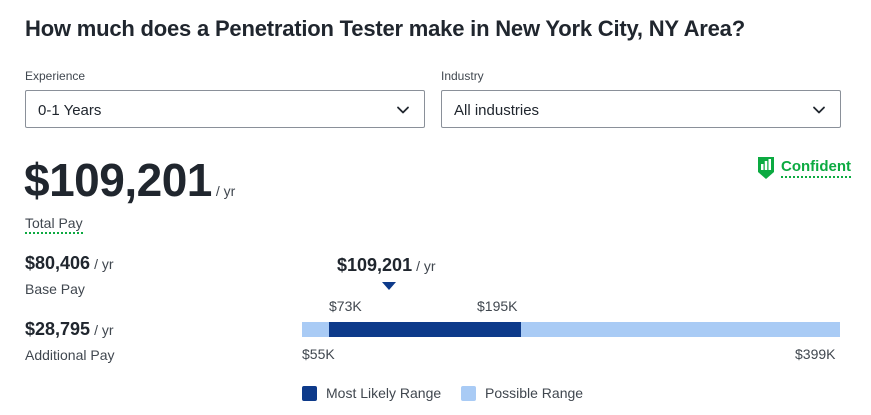 The width and height of the screenshot is (871, 415). Describe the element at coordinates (309, 393) in the screenshot. I see `legend-likely-swatch` at that location.